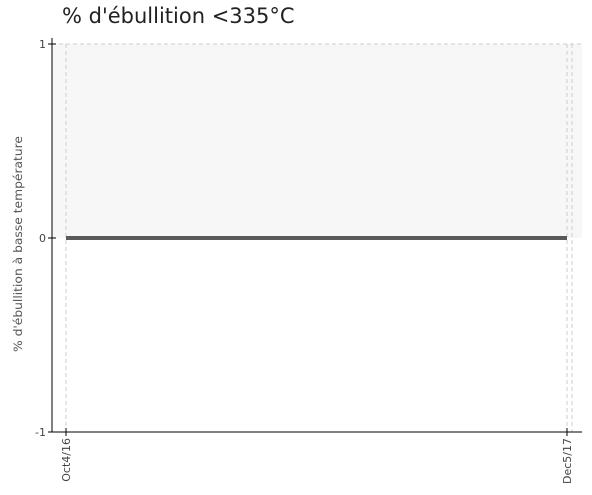 This screenshot has height=495, width=592. I want to click on y-tick-label: 0, so click(42, 238).